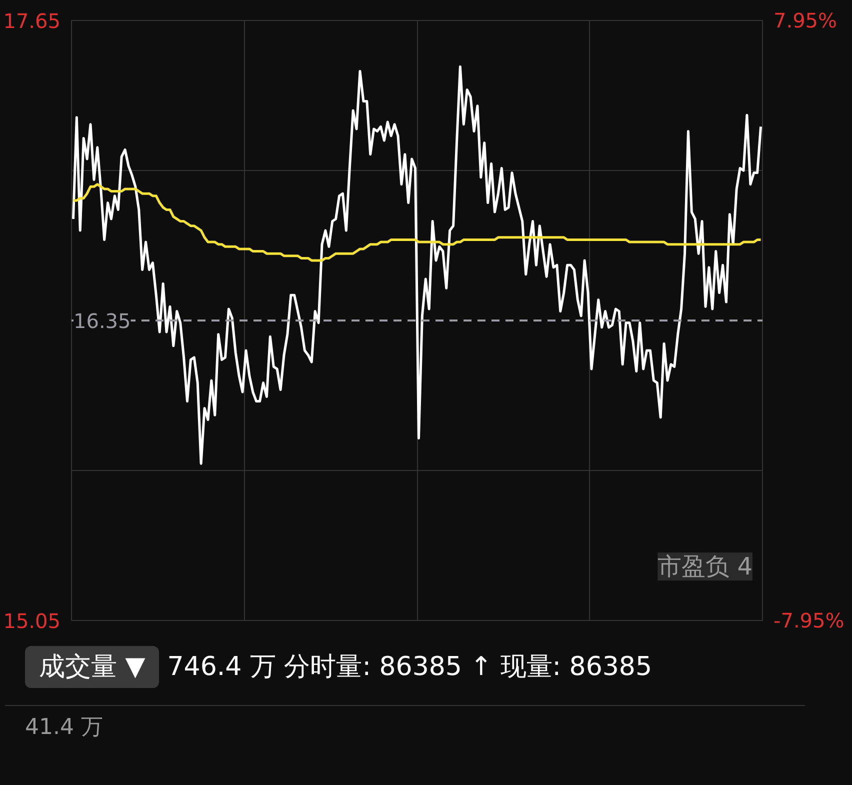 This screenshot has width=852, height=785. Describe the element at coordinates (64, 728) in the screenshot. I see `text: 41.4 万` at that location.